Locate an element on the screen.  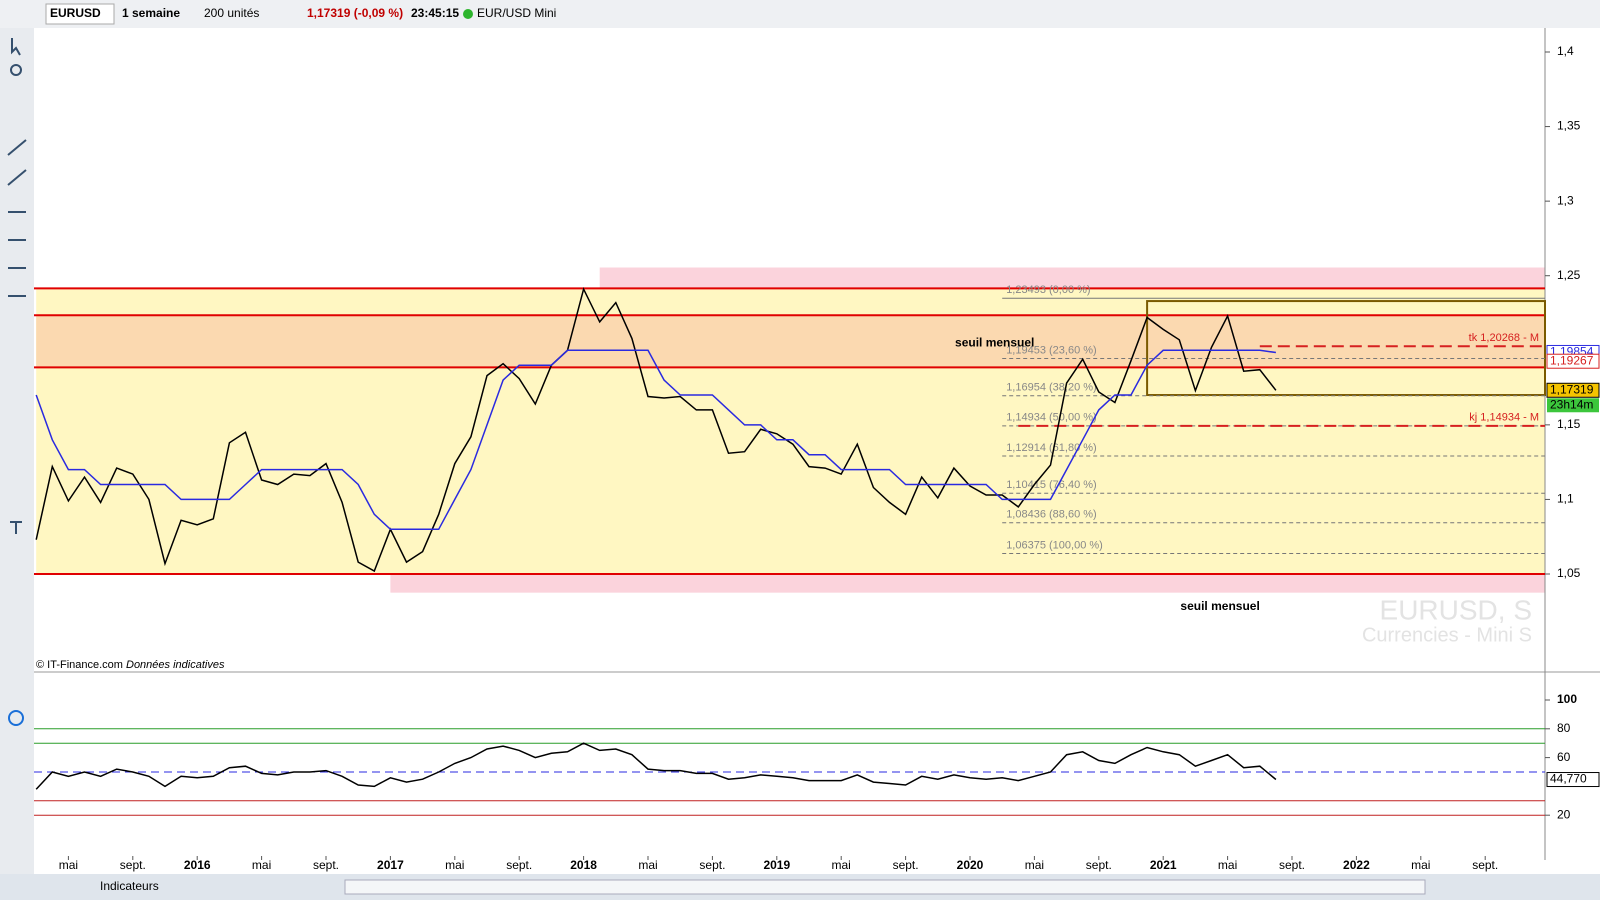
rsi-tag-label: 44,770 is located at coordinates (1568, 779).